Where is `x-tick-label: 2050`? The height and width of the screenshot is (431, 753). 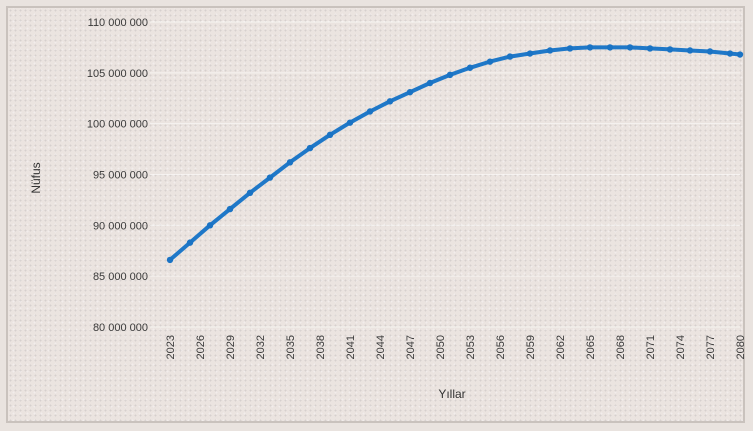
x-tick-label: 2050 is located at coordinates (441, 347).